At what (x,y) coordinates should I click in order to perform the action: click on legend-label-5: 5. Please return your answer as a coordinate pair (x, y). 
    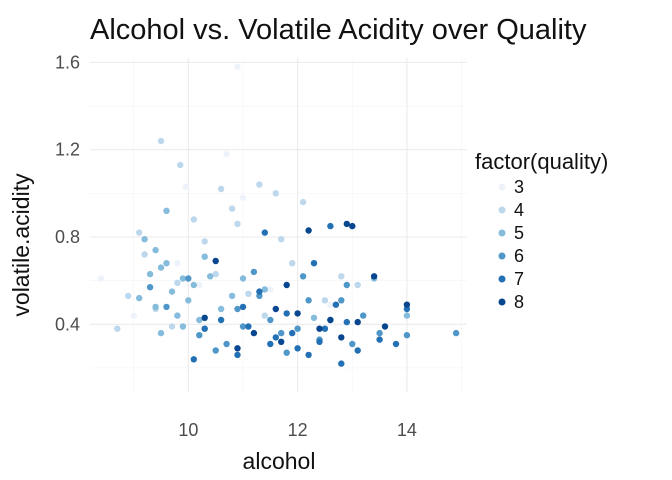
    Looking at the image, I should click on (519, 233).